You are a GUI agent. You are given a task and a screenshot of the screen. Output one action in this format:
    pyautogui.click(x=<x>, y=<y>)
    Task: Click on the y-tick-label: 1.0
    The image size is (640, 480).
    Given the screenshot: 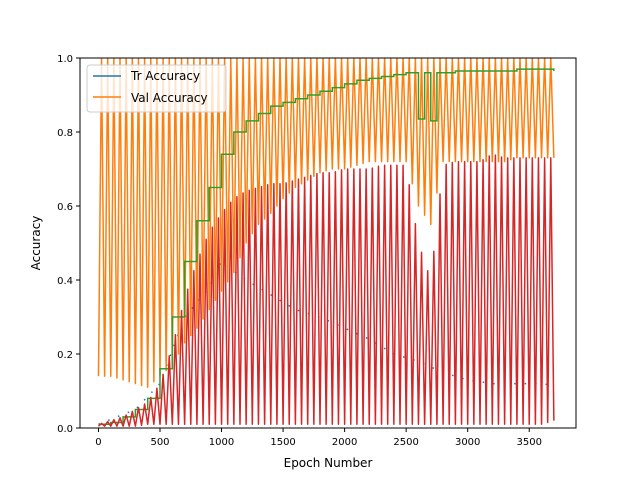 What is the action you would take?
    pyautogui.click(x=65, y=59)
    